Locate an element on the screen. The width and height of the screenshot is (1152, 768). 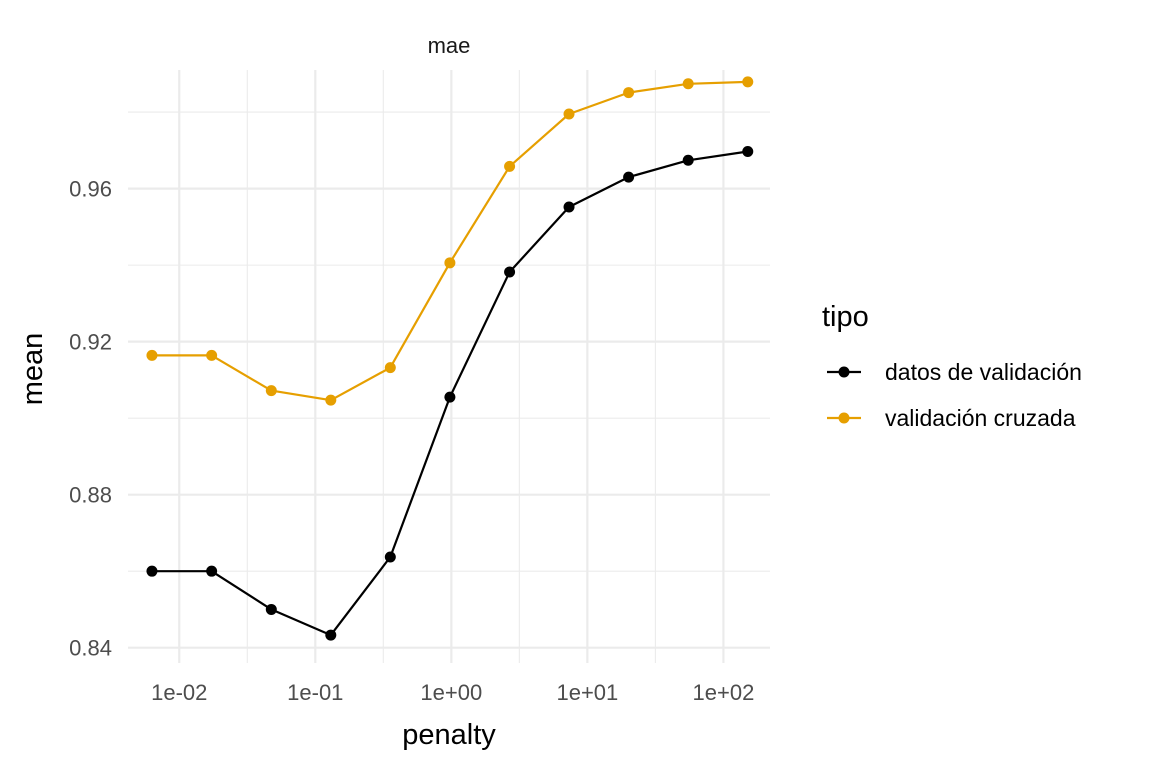
legend-item-datos-de-validacion: datos de validación is located at coordinates (954, 372).